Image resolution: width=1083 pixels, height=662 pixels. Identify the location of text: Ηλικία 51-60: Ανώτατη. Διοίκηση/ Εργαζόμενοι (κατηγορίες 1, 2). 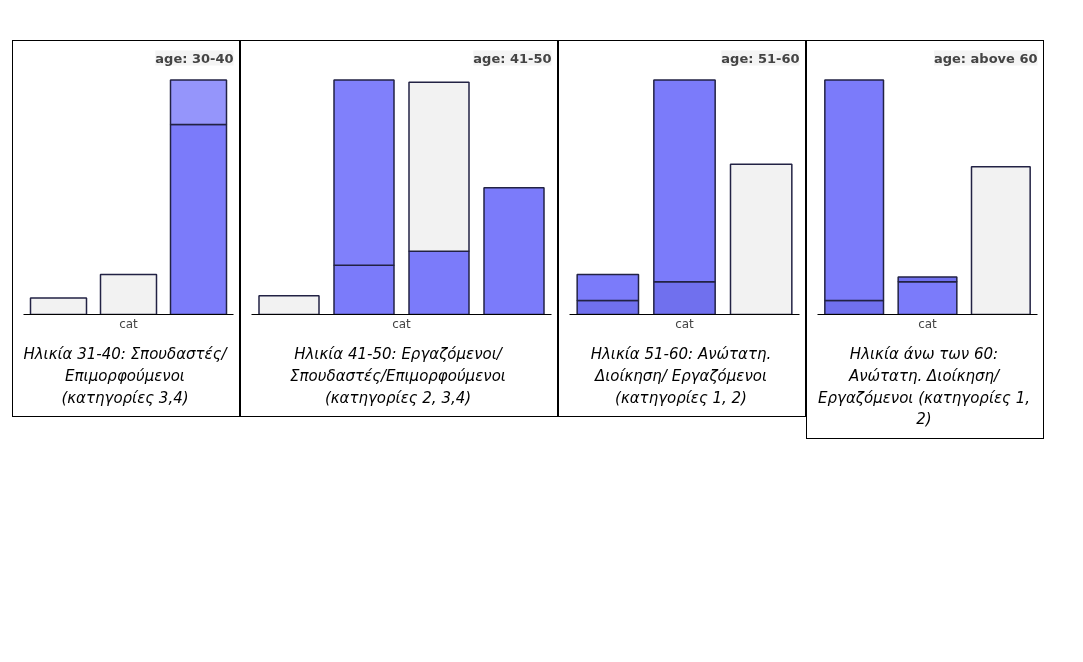
(681, 376).